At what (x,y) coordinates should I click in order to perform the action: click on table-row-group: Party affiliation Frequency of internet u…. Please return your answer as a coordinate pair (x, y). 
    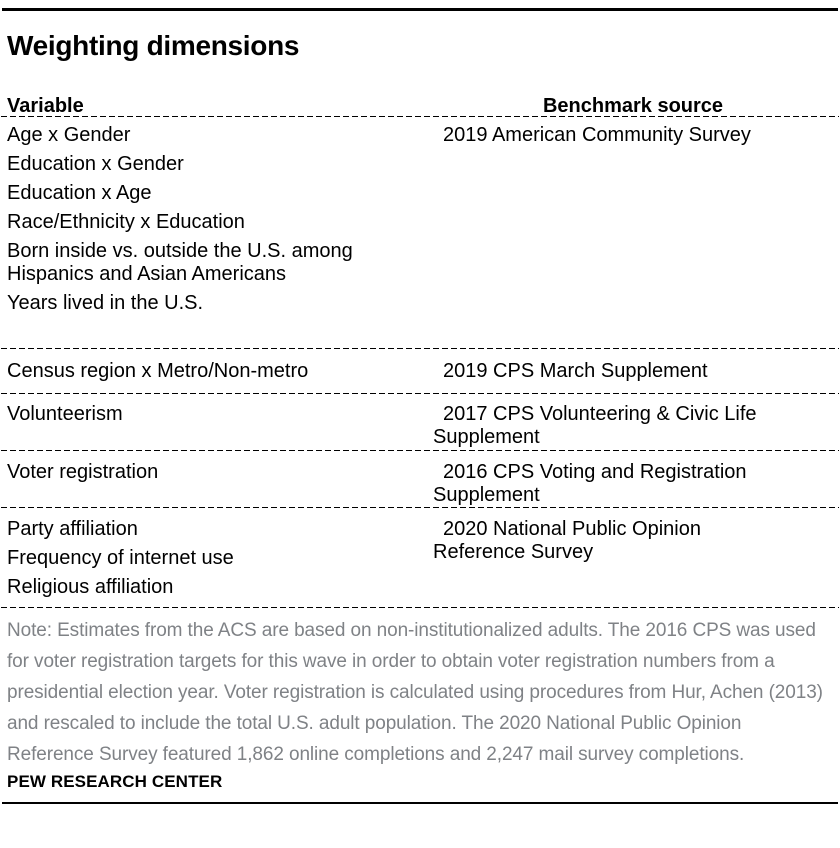
    Looking at the image, I should click on (420, 557).